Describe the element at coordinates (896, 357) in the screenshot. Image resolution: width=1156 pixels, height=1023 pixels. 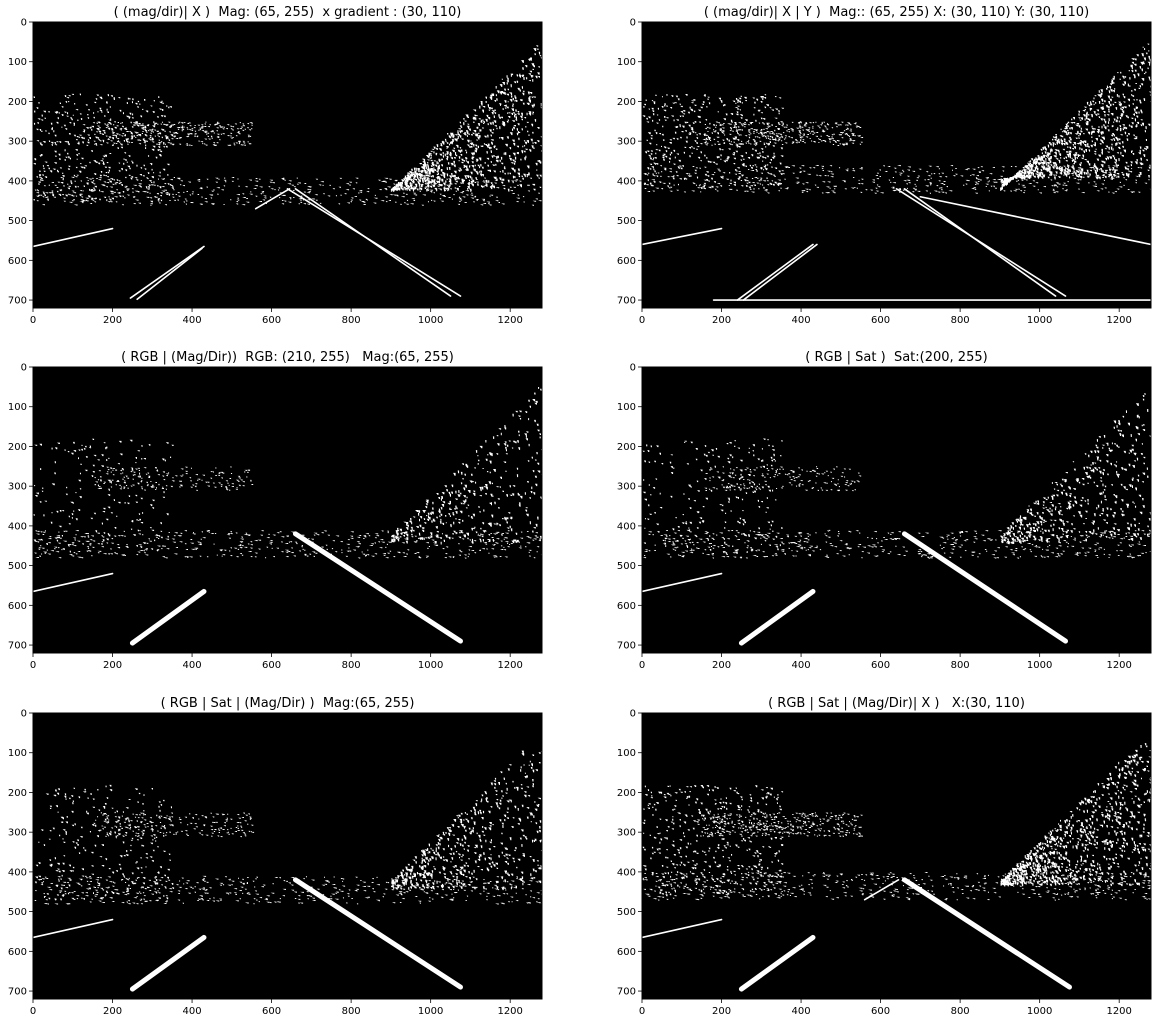
I see `panel-title: ( RGB | Sat ) Sat:(200, 255)` at that location.